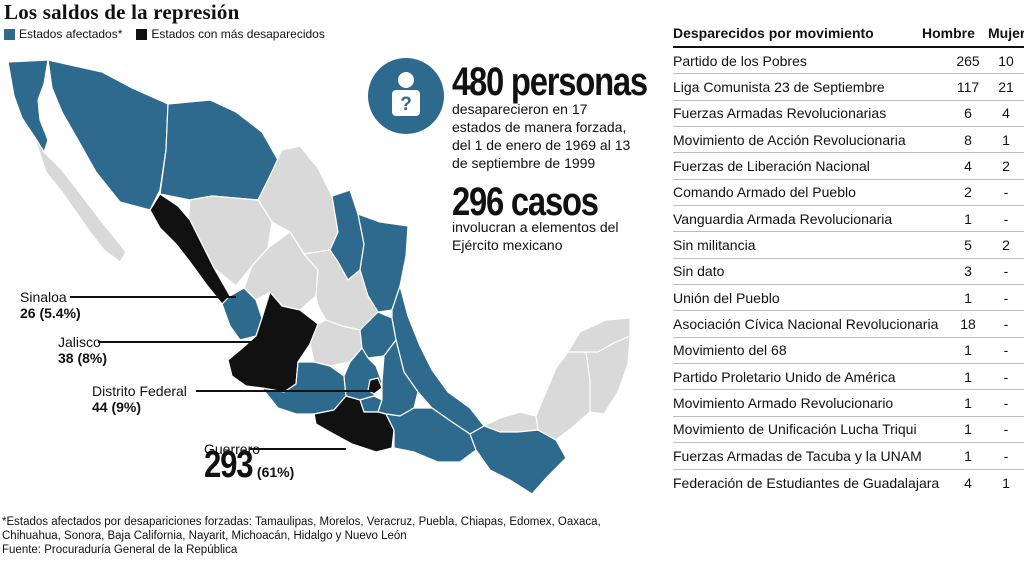 The height and width of the screenshot is (578, 1024). I want to click on table-row: Partido Proletario Unido de América 1 -, so click(848, 377).